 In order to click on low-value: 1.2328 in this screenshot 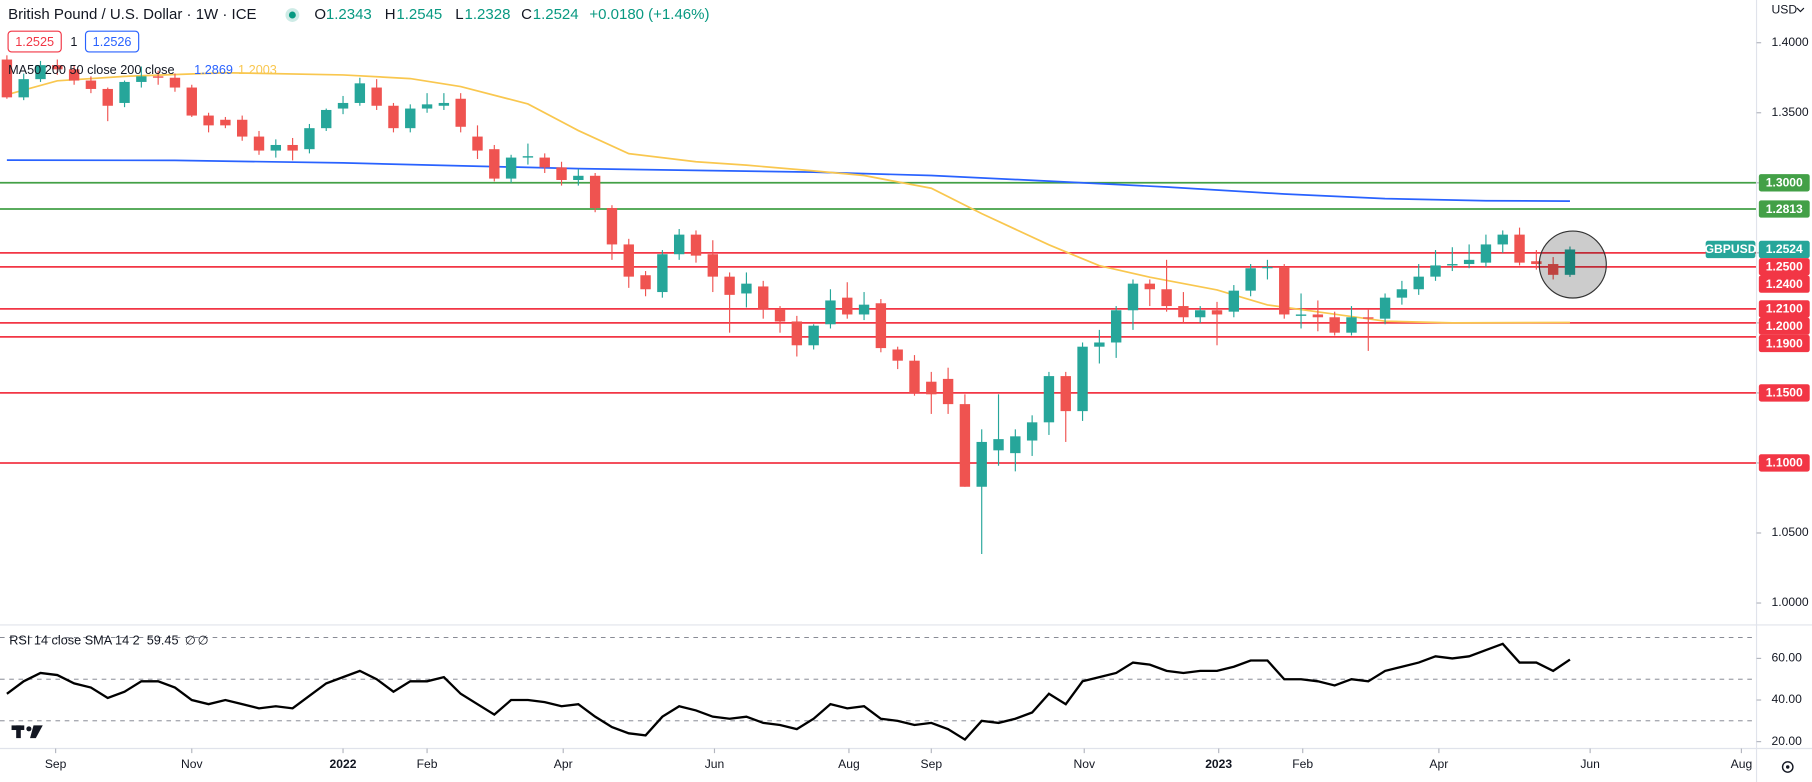, I will do `click(488, 14)`.